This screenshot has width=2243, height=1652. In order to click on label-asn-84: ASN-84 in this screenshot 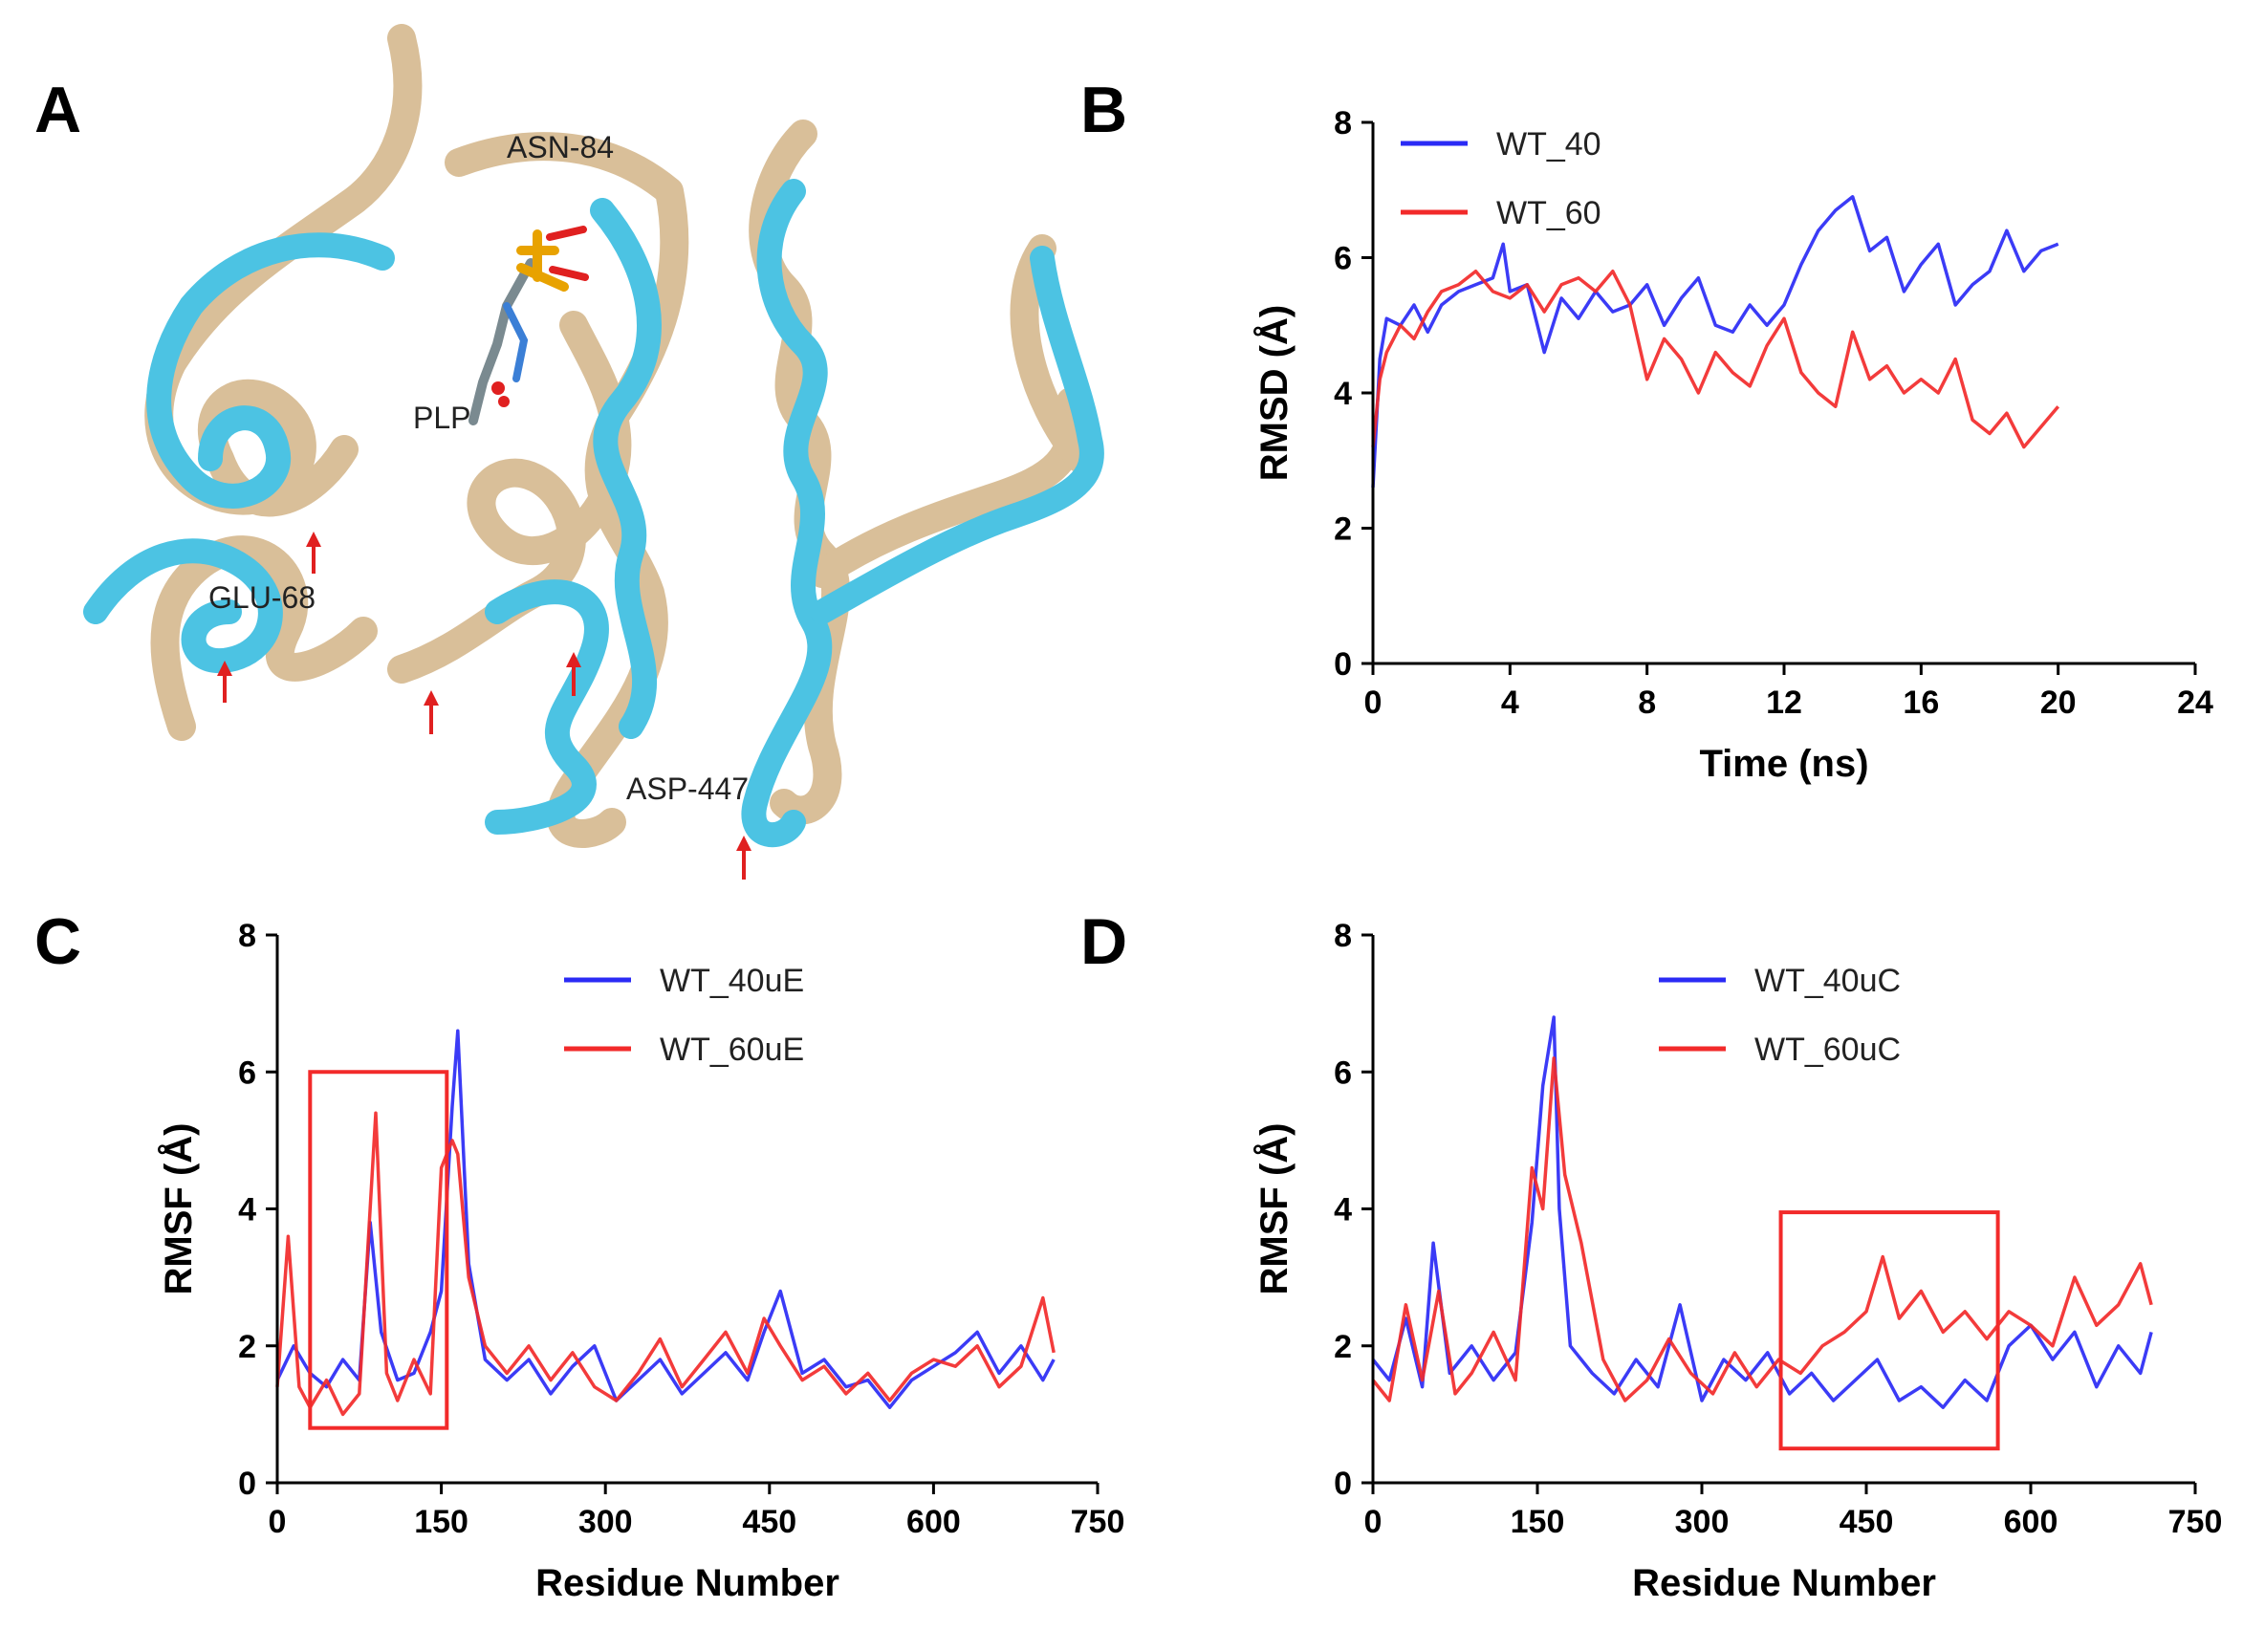, I will do `click(560, 147)`.